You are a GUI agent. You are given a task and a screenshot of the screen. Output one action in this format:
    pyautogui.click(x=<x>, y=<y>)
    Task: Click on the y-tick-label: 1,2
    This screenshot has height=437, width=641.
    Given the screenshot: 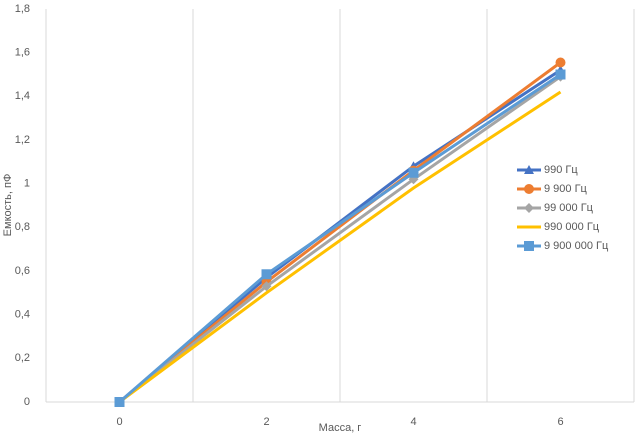 What is the action you would take?
    pyautogui.click(x=22, y=140)
    